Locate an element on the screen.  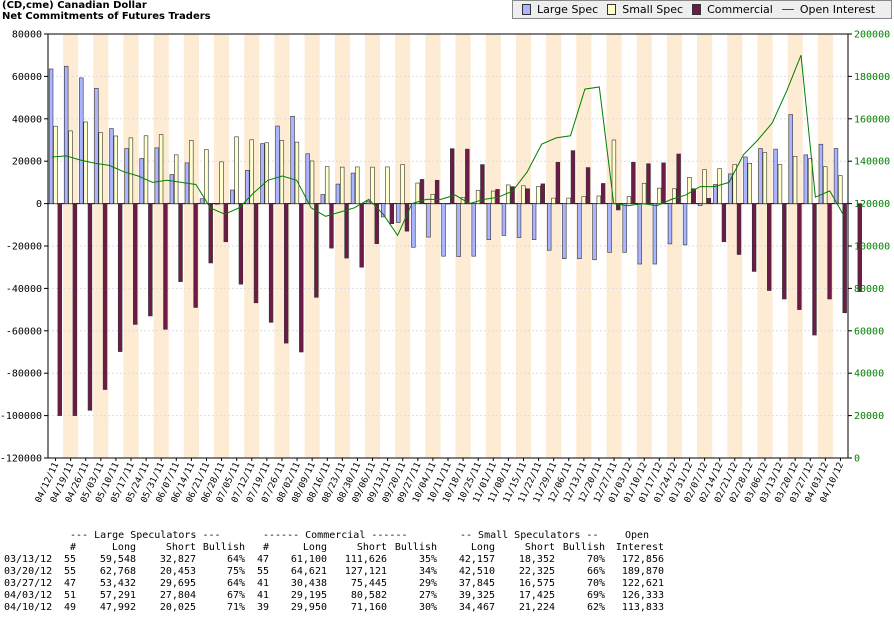
table-cell: 32,827 is located at coordinates (177, 559).